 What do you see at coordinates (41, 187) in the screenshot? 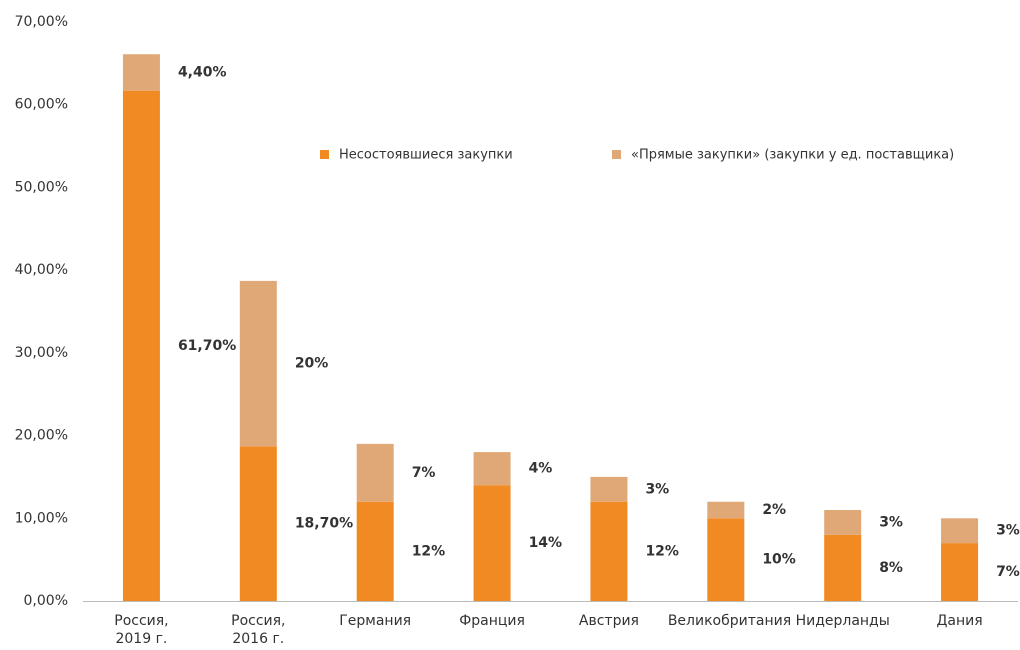
I see `y-tick-label: 50,00%` at bounding box center [41, 187].